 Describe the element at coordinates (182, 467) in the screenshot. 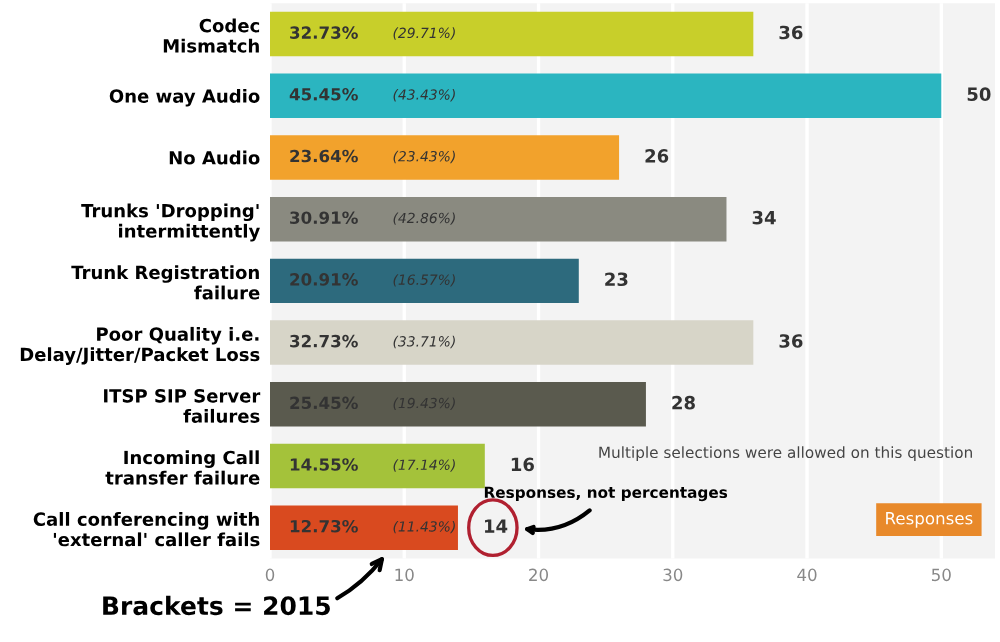

I see `y-tick-label: Incoming Call transfer failure` at that location.